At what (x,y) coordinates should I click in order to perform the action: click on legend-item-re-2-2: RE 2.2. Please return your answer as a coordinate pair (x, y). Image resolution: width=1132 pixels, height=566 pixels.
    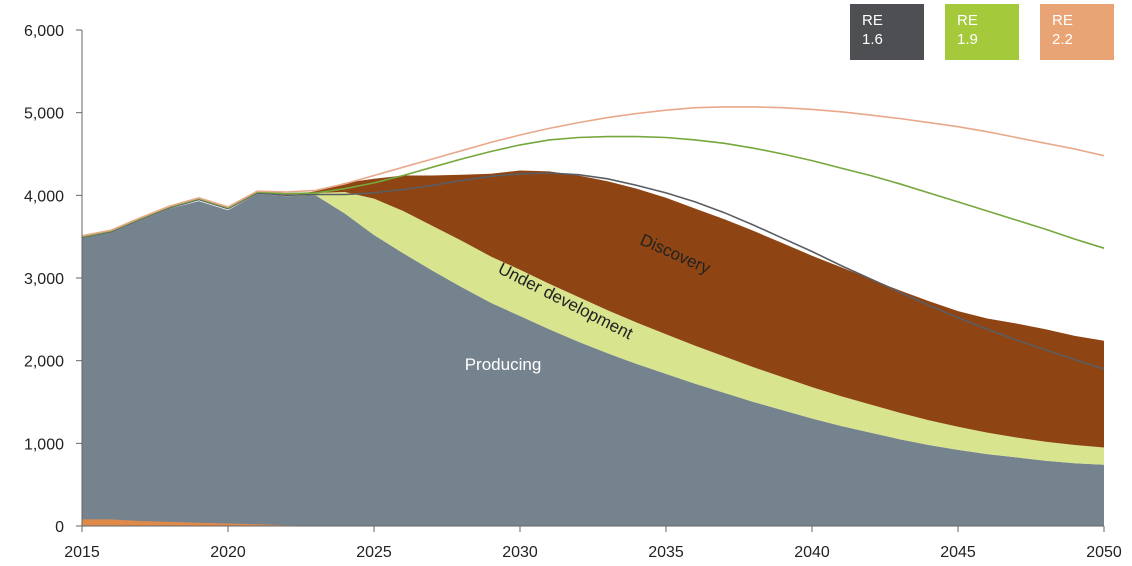
    Looking at the image, I should click on (1077, 32).